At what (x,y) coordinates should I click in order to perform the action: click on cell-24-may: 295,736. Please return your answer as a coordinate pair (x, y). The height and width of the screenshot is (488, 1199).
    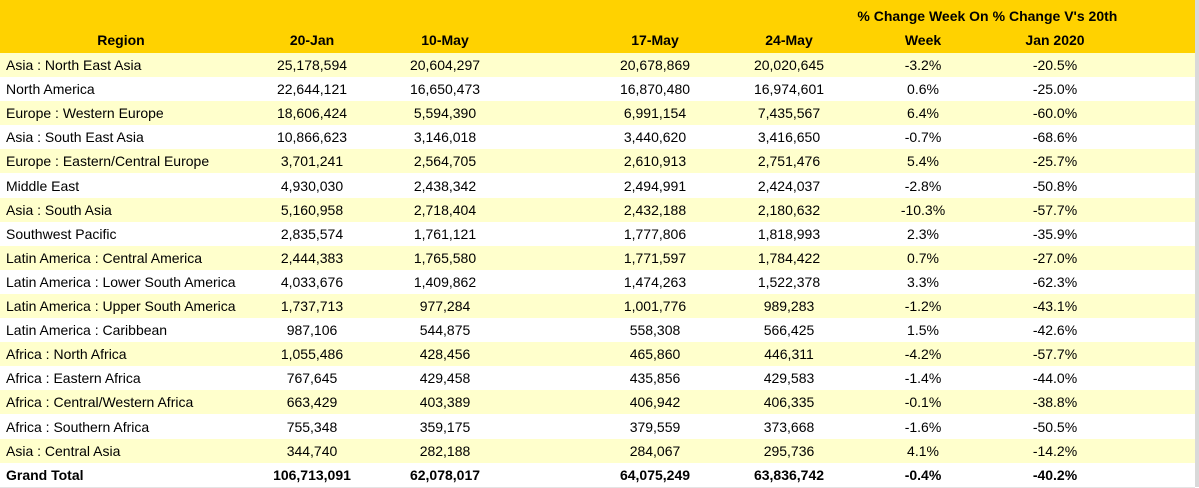
    Looking at the image, I should click on (789, 450).